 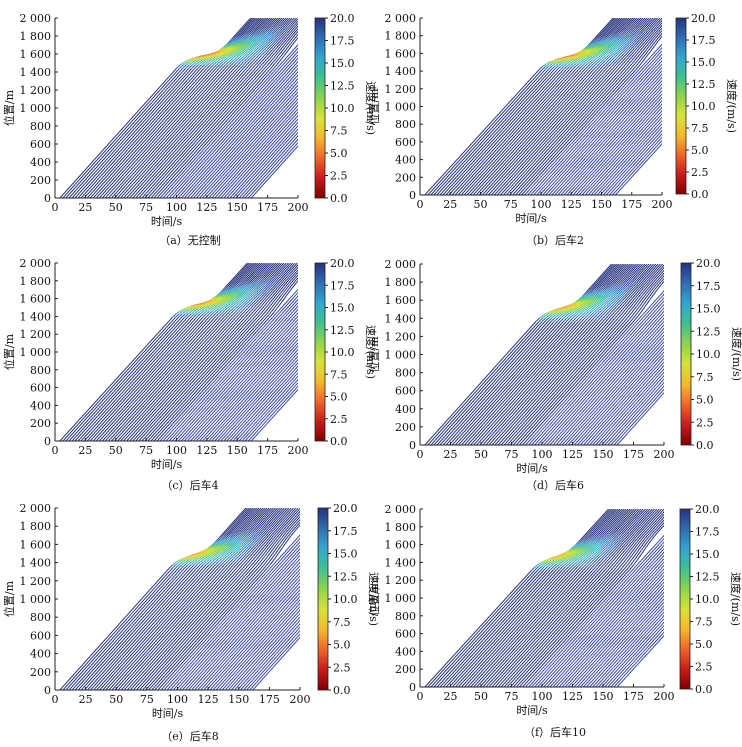 What do you see at coordinates (705, 400) in the screenshot?
I see `colorbar-tick-label: 5.0` at bounding box center [705, 400].